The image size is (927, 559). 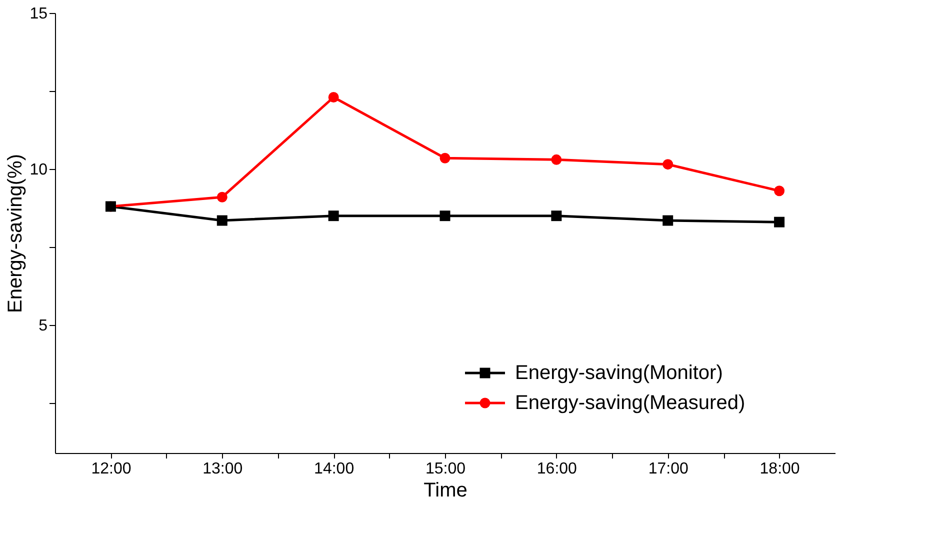 I want to click on y-axis-title: Energy-saving(%), so click(x=15, y=233).